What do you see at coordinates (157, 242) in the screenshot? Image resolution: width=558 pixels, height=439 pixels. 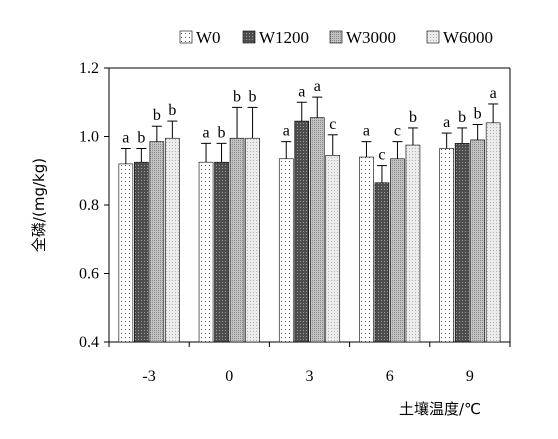 I see `bar-w3000--3` at bounding box center [157, 242].